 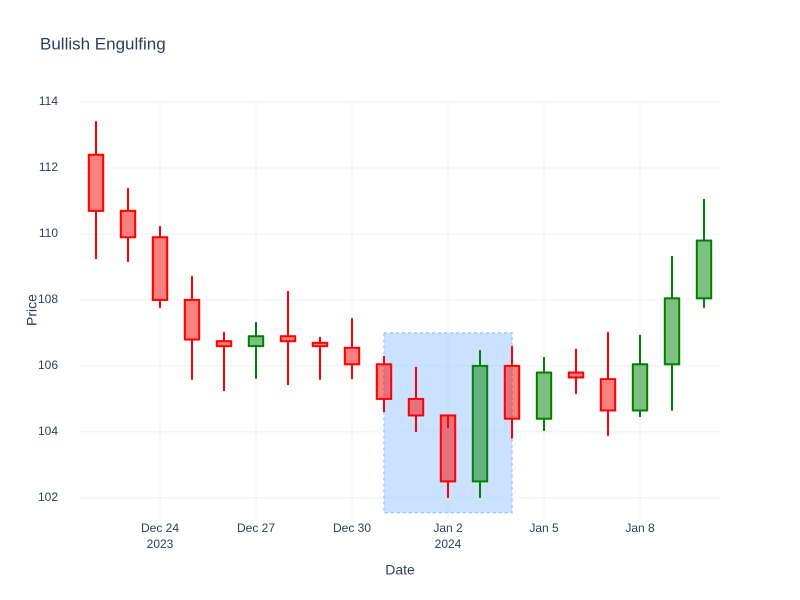 What do you see at coordinates (352, 528) in the screenshot?
I see `x-tick-label: Dec 30` at bounding box center [352, 528].